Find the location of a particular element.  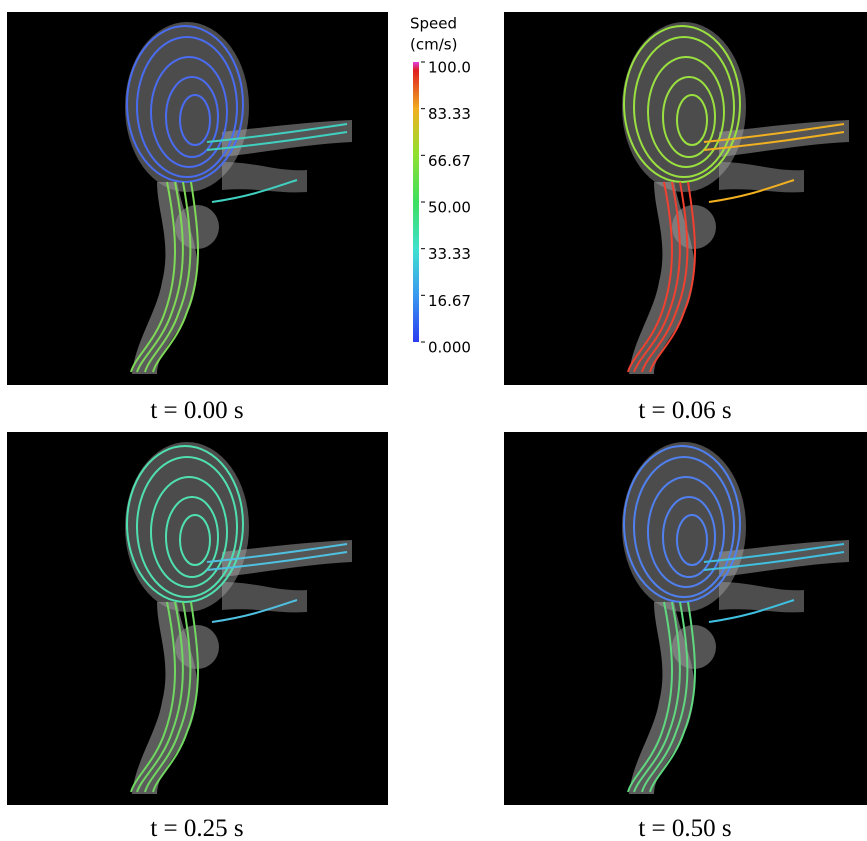

panel-caption: t = 0.00 s is located at coordinates (196, 410).